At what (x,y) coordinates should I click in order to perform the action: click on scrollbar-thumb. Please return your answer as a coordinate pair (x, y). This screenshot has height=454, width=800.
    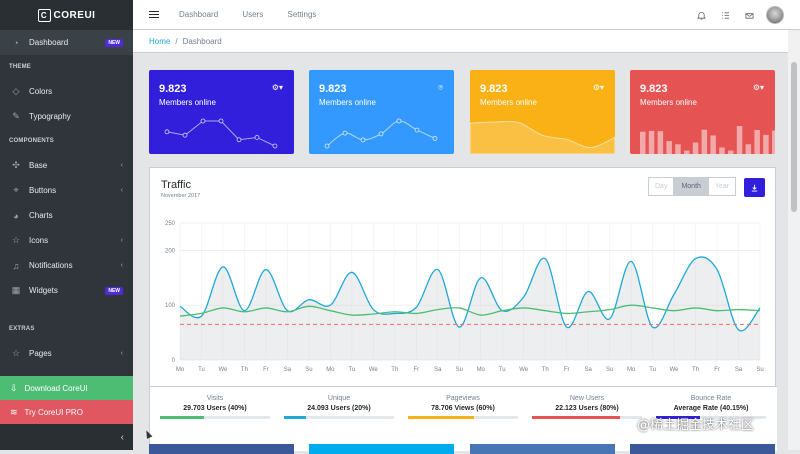
    Looking at the image, I should click on (794, 137).